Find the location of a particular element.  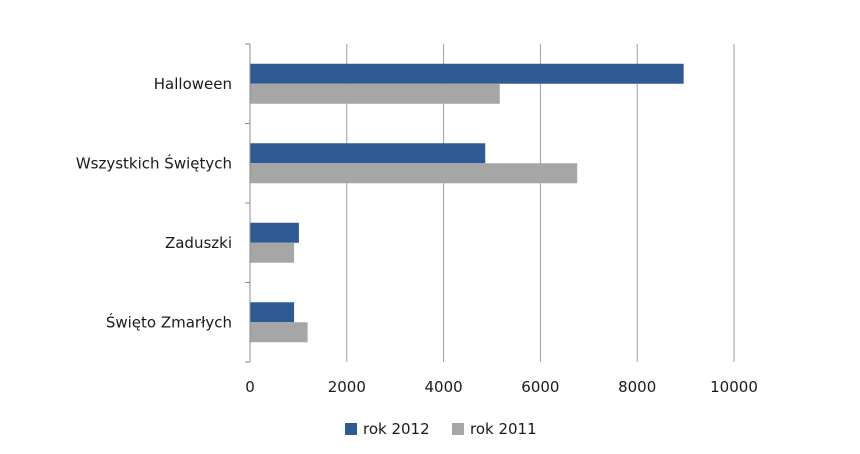

x-tick-label: 0 is located at coordinates (250, 387).